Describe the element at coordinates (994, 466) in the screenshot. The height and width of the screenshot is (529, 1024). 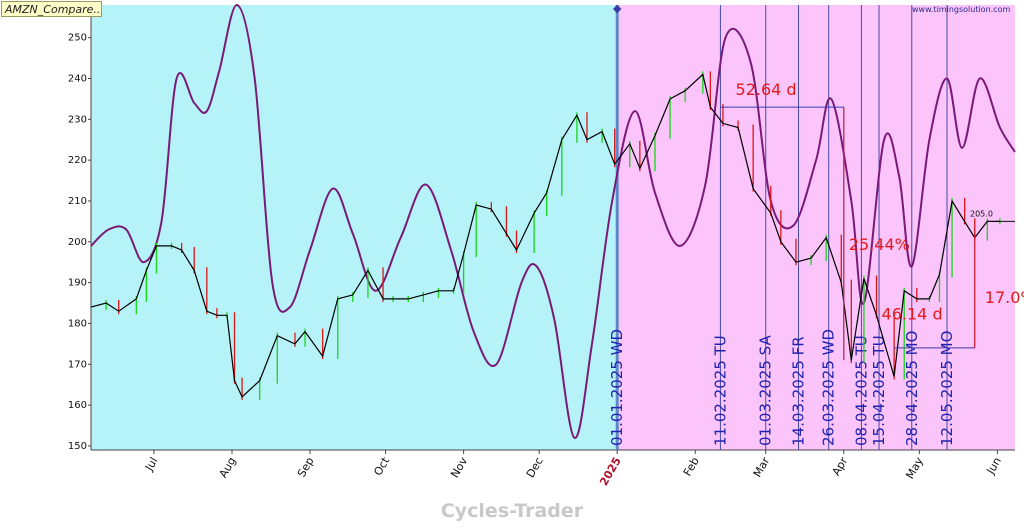
I see `x-tick-label: Jun` at that location.